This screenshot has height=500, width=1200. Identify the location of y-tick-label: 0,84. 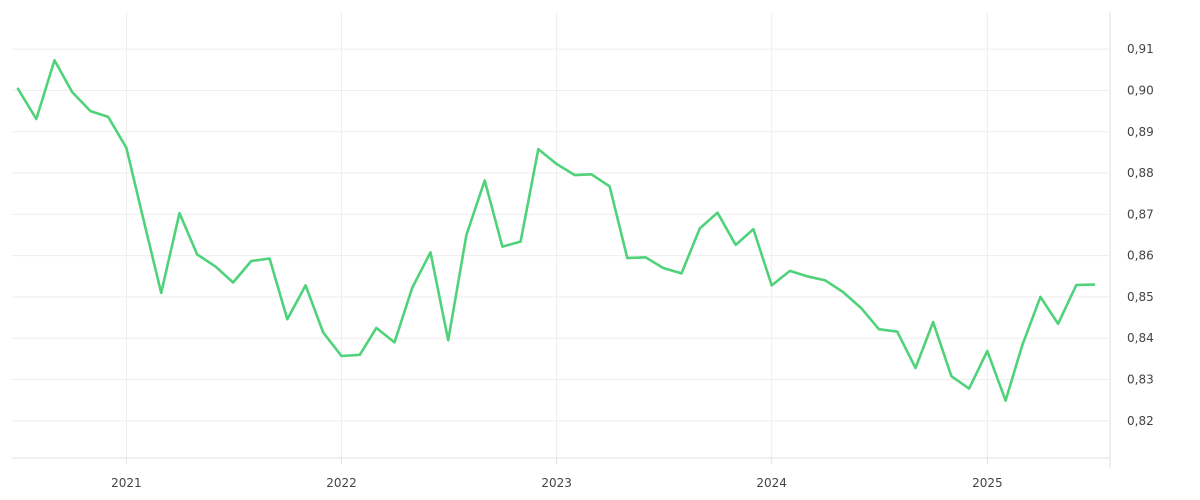
(1140, 338).